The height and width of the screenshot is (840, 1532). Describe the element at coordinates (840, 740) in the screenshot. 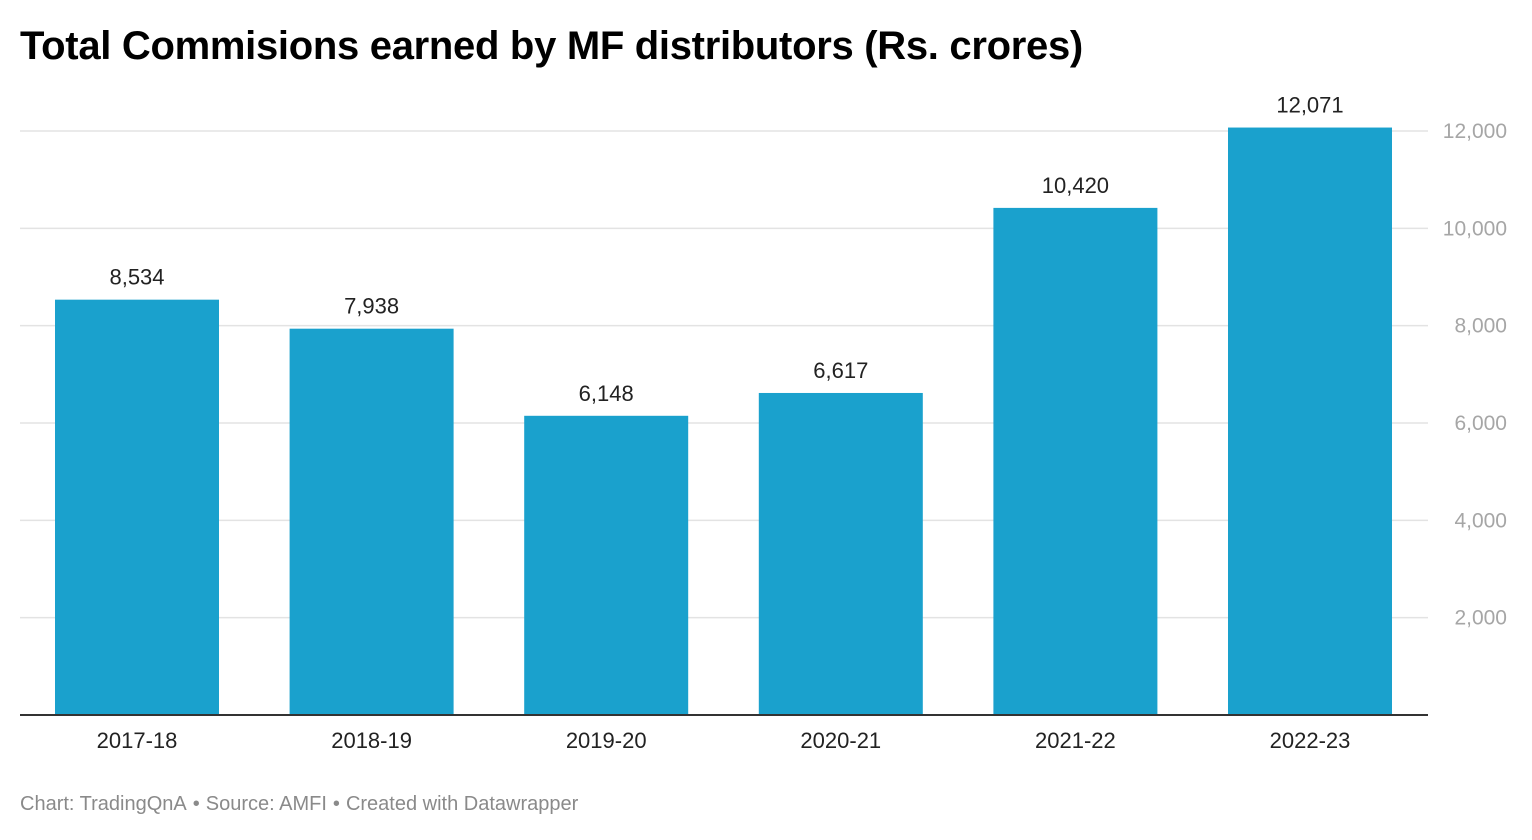

I see `x-tick-label: 2020-21` at that location.